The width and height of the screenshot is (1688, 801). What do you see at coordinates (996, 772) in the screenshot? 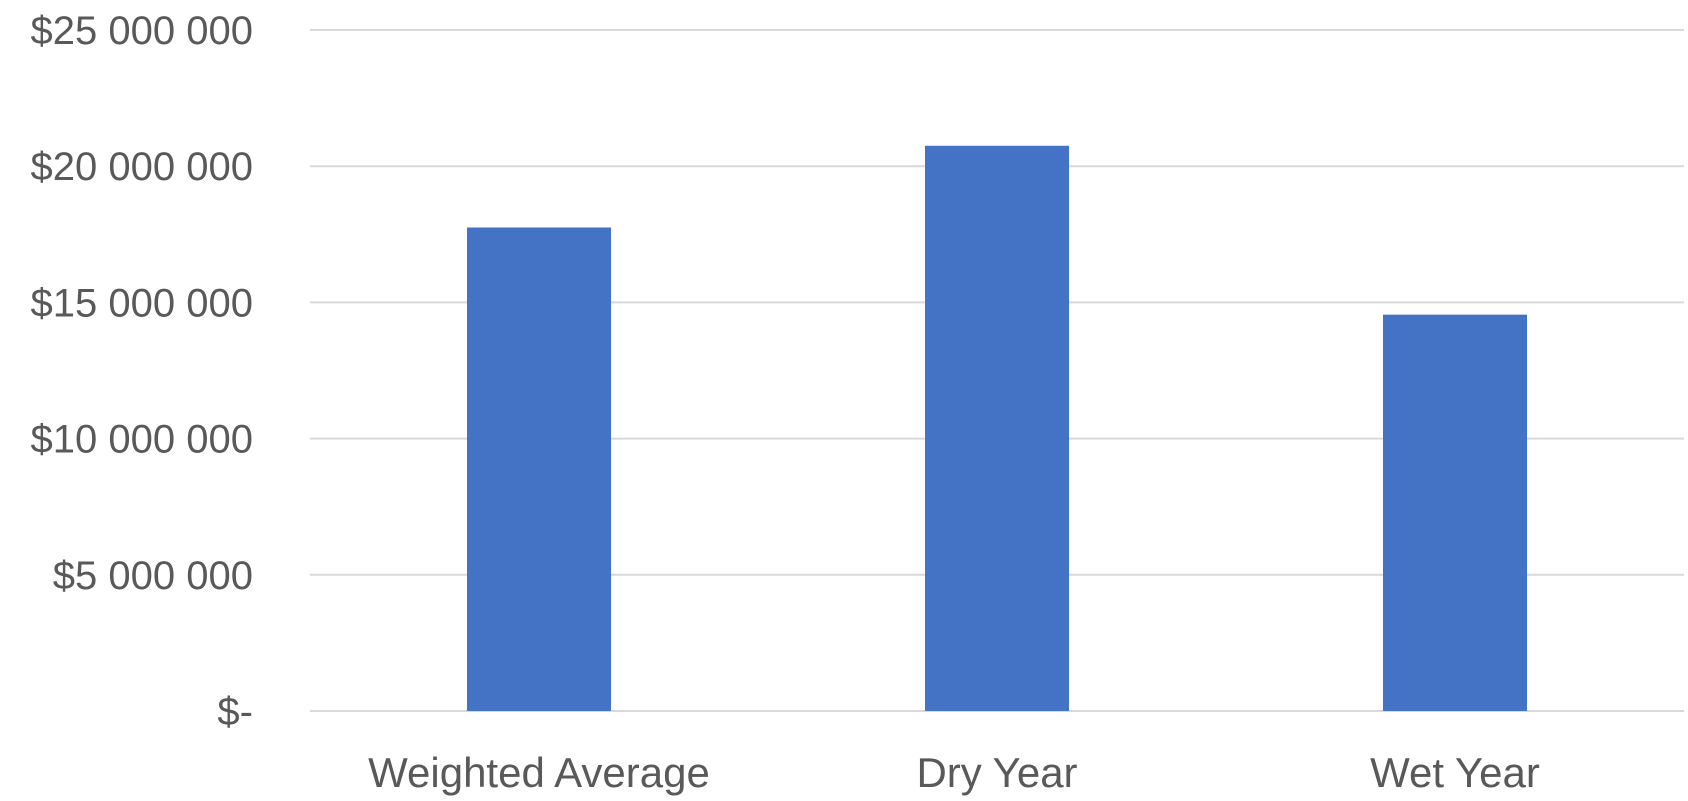
I see `x-category-label: Dry Year` at bounding box center [996, 772].